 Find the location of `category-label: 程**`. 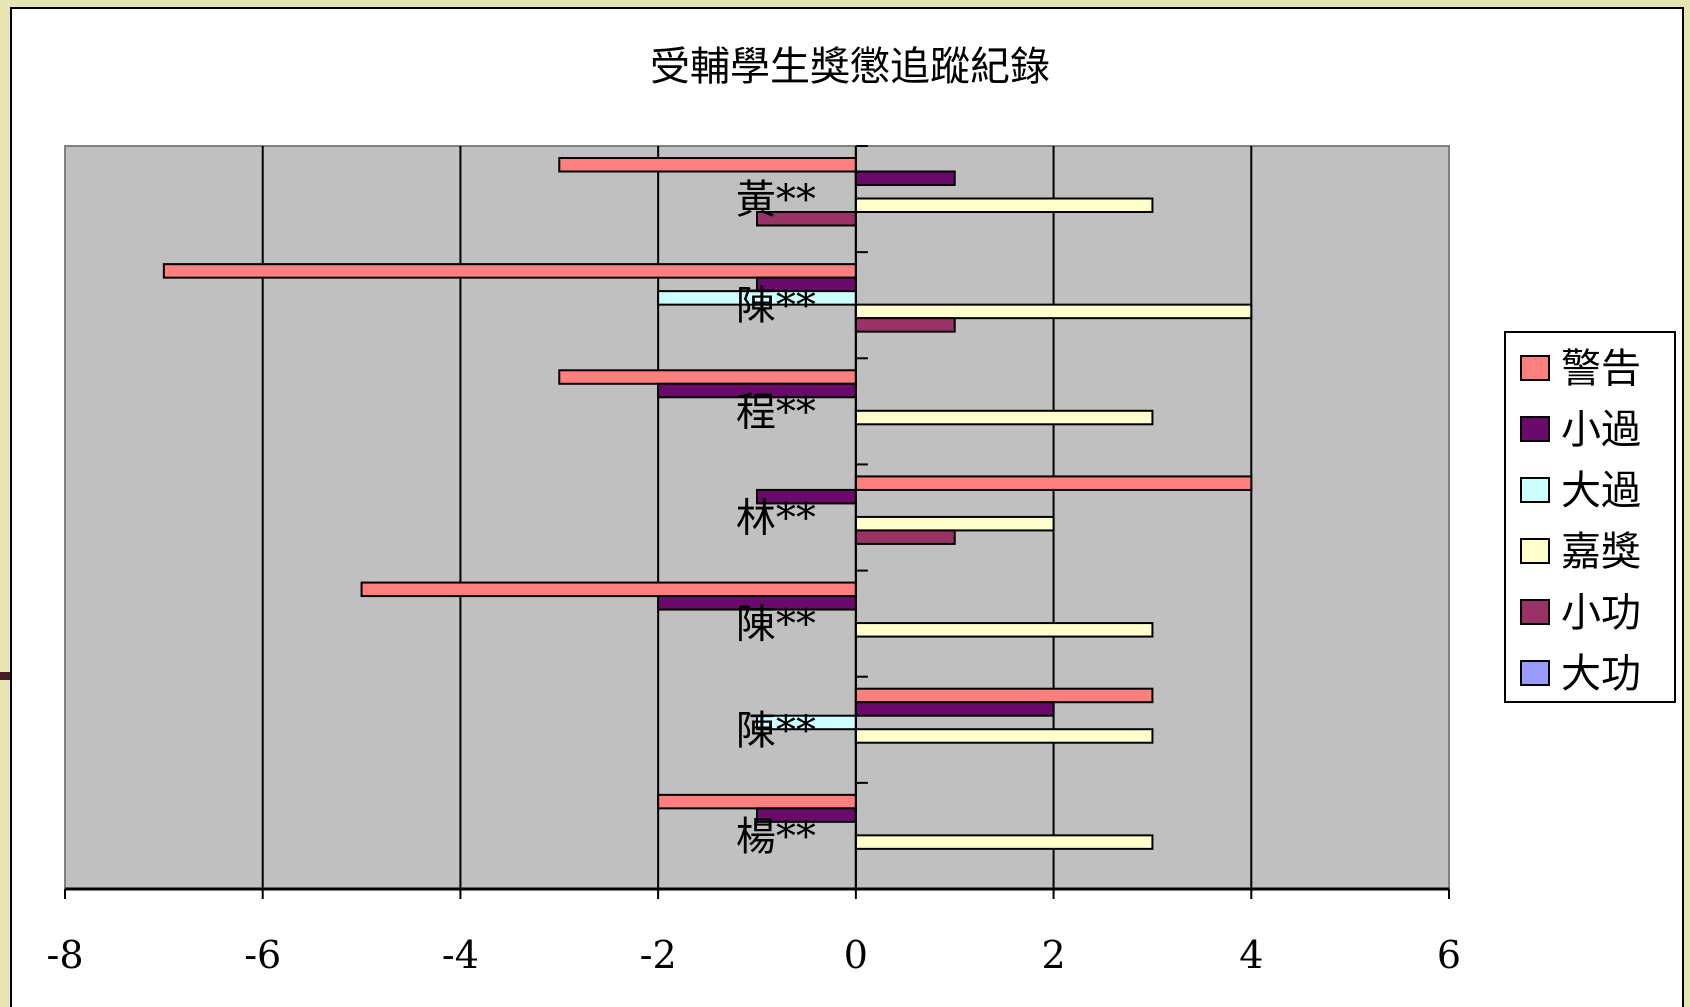

category-label: 程** is located at coordinates (776, 412).